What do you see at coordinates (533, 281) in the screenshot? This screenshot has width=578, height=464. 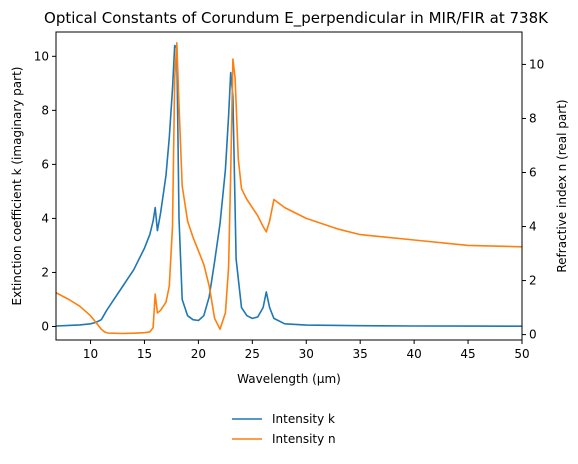 I see `y-right-tick-label: 2` at bounding box center [533, 281].